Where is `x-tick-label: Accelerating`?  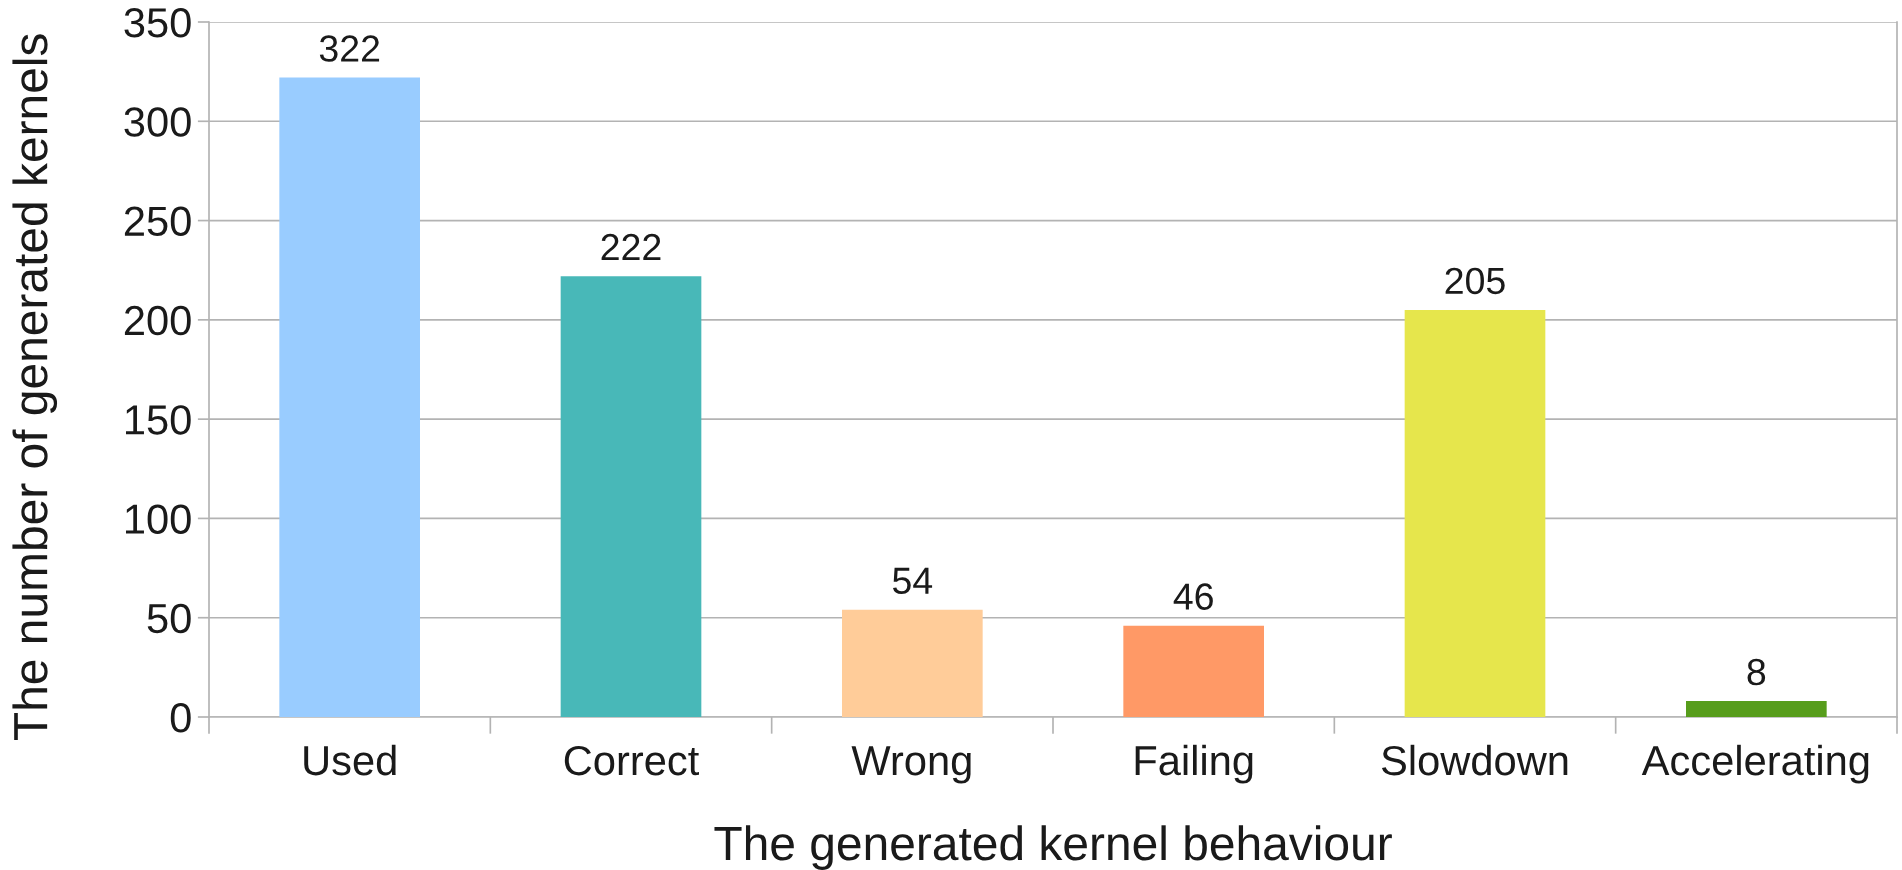 x-tick-label: Accelerating is located at coordinates (1755, 764).